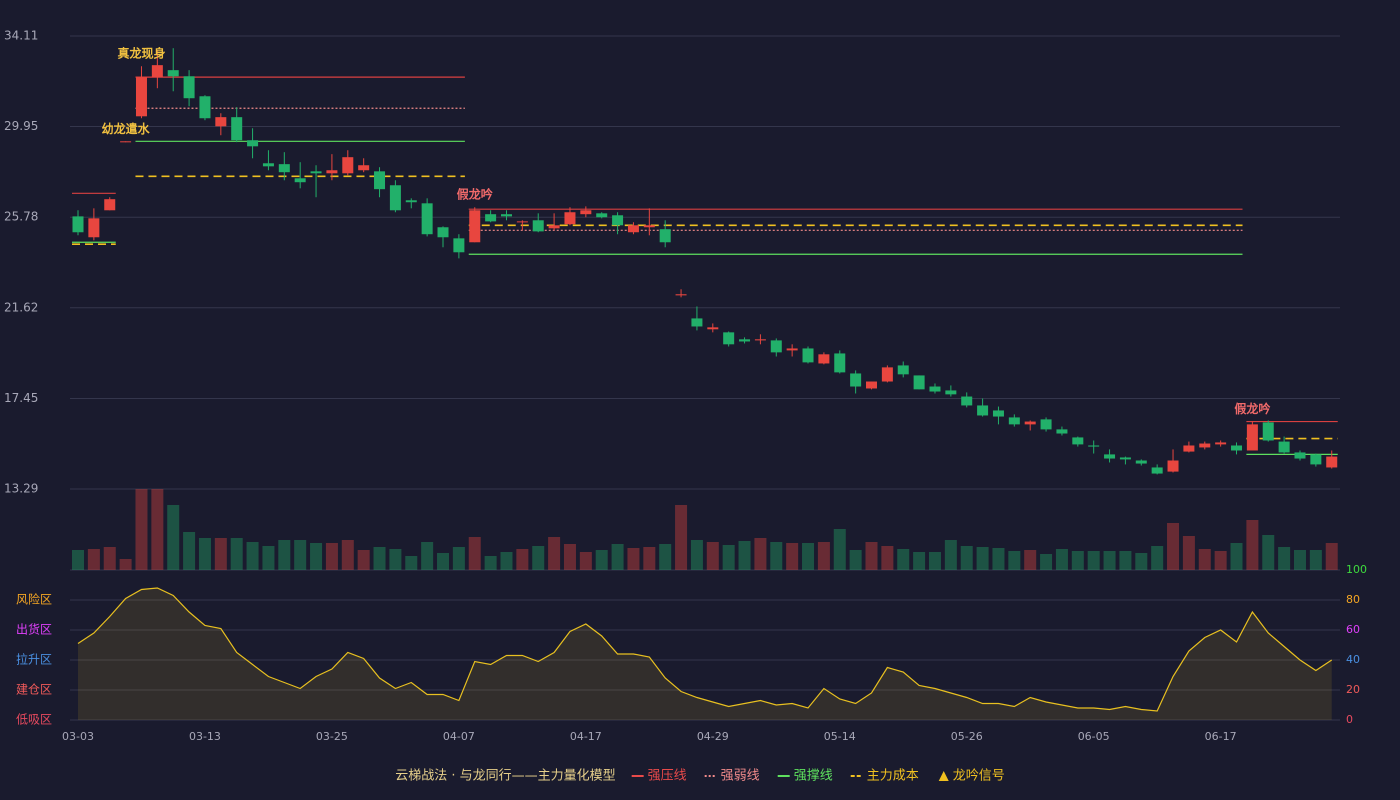 The image size is (1400, 800). What do you see at coordinates (34, 599) in the screenshot?
I see `zone-label: 风险区` at bounding box center [34, 599].